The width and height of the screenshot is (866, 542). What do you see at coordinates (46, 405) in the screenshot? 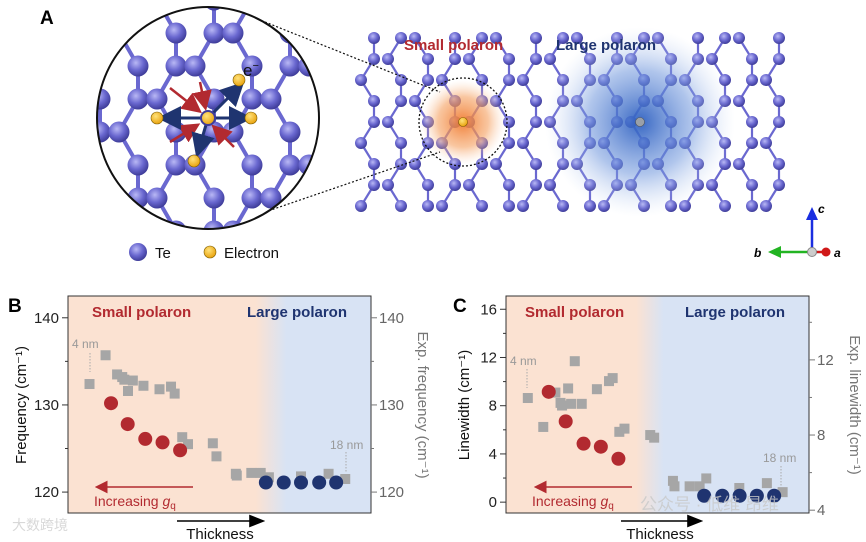
I see `y-tick-label: 130` at bounding box center [46, 405].